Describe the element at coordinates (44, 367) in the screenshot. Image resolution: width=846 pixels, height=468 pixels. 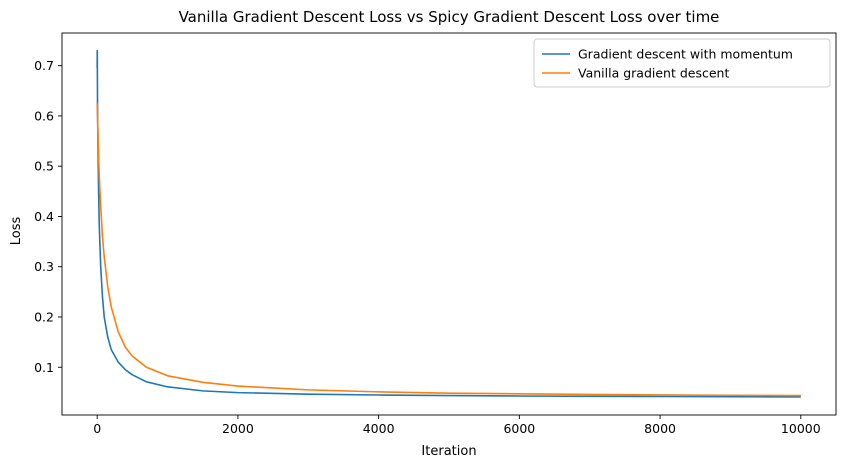
I see `y-tick-label: 0.1` at that location.